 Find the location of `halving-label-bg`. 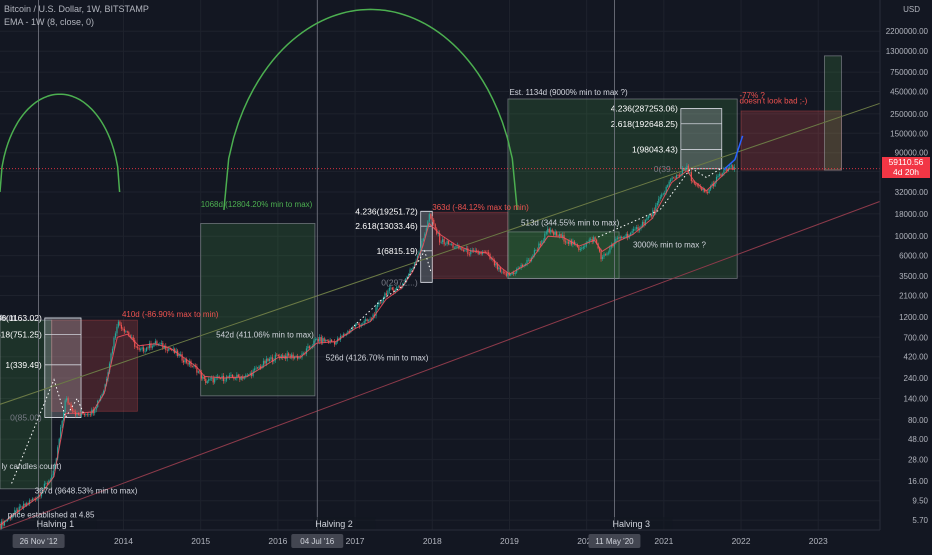

halving-label-bg is located at coordinates (641, 523).